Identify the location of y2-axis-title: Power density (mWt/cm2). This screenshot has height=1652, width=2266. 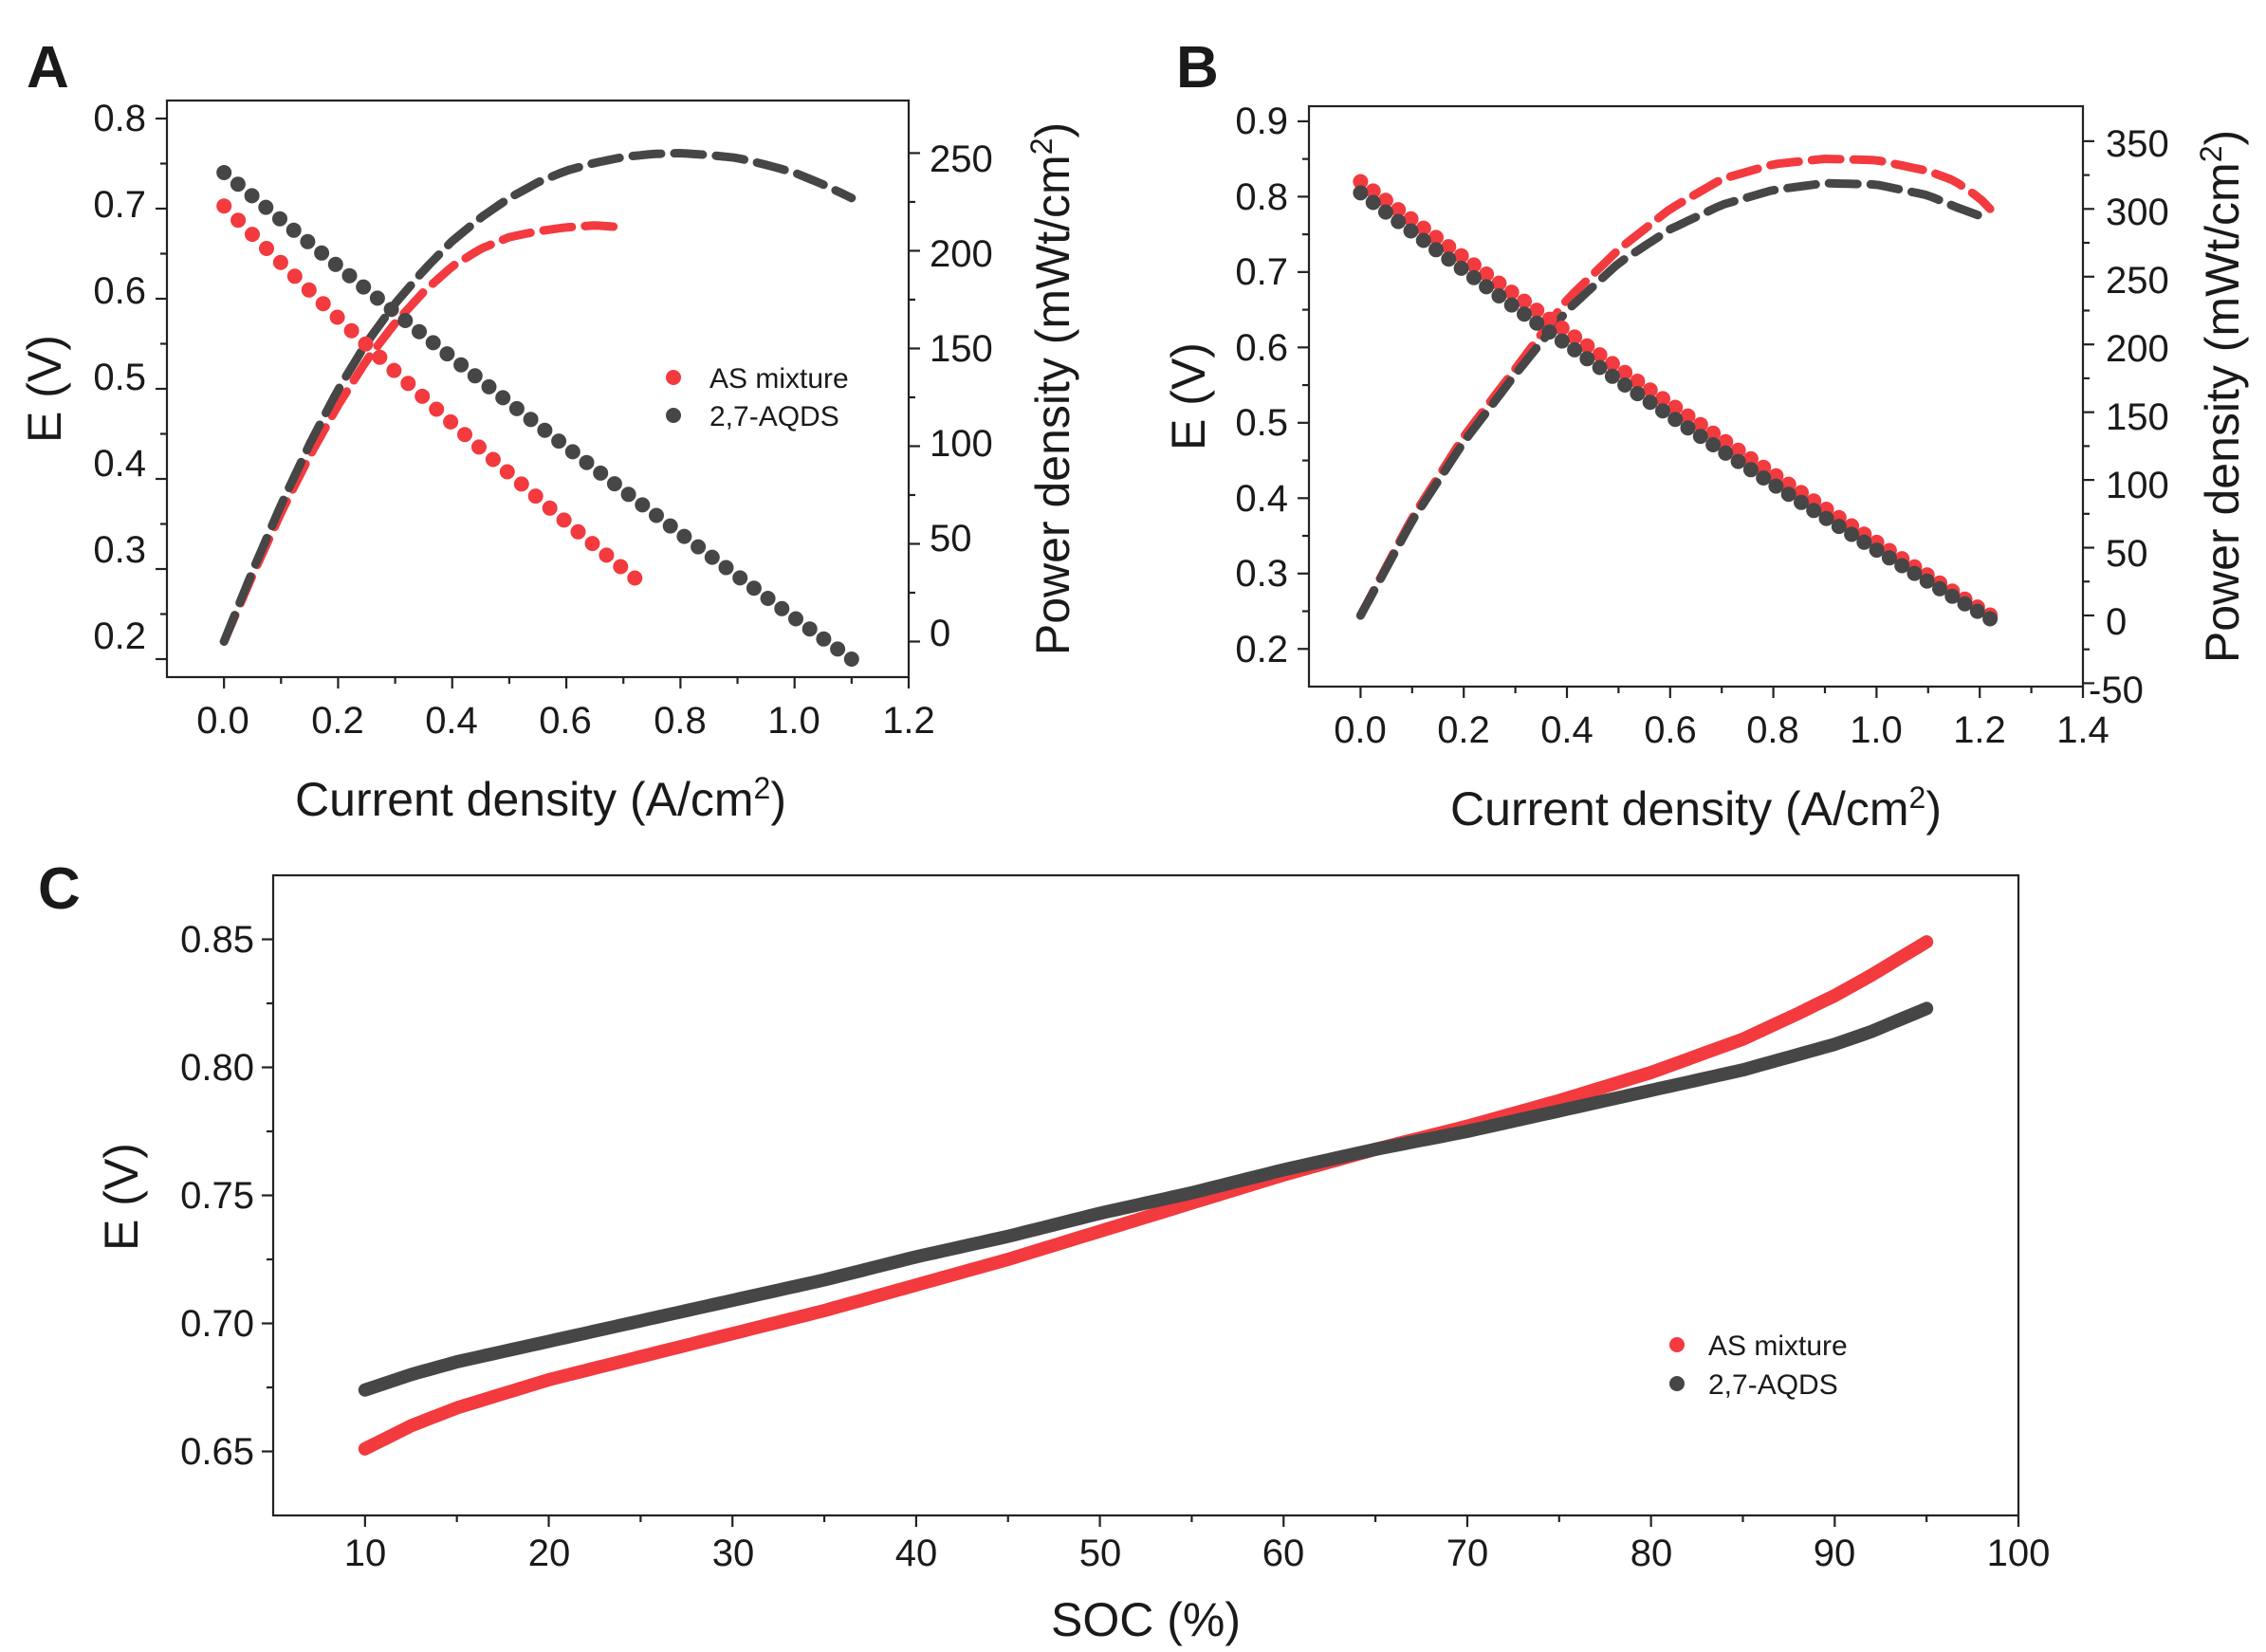
(2222, 396).